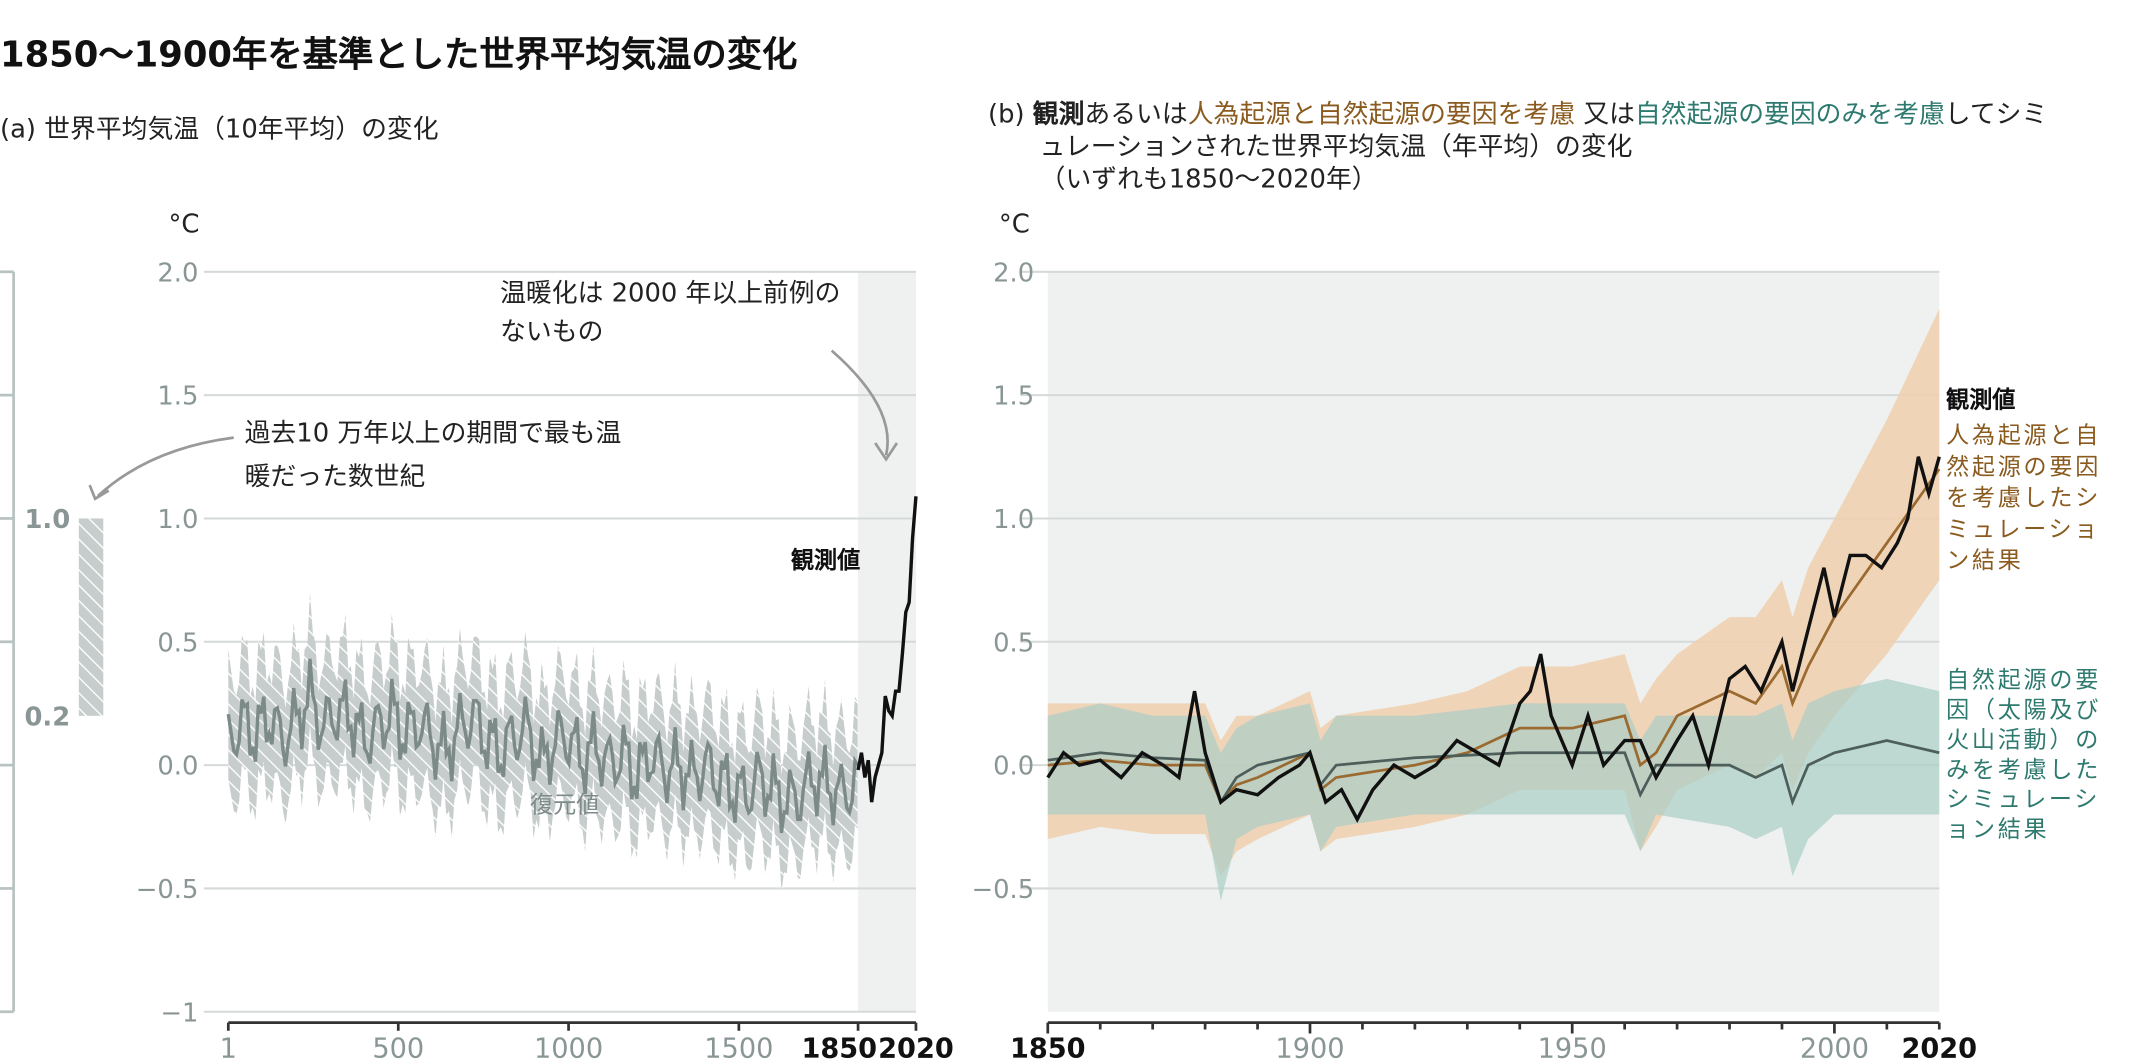 This screenshot has height=1063, width=2131. I want to click on st-natural: 自然起源の要因のみを考慮, so click(1789, 114).